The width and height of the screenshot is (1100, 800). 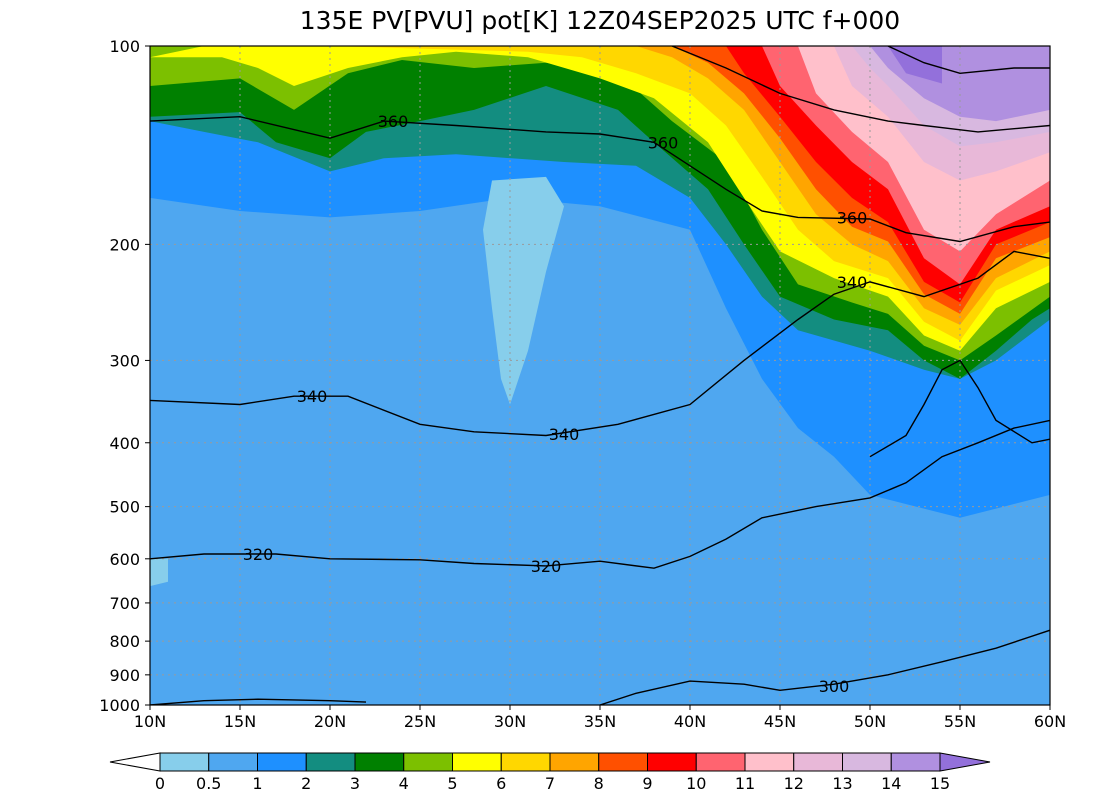 What do you see at coordinates (960, 721) in the screenshot?
I see `x-tick-label-9: 55N` at bounding box center [960, 721].